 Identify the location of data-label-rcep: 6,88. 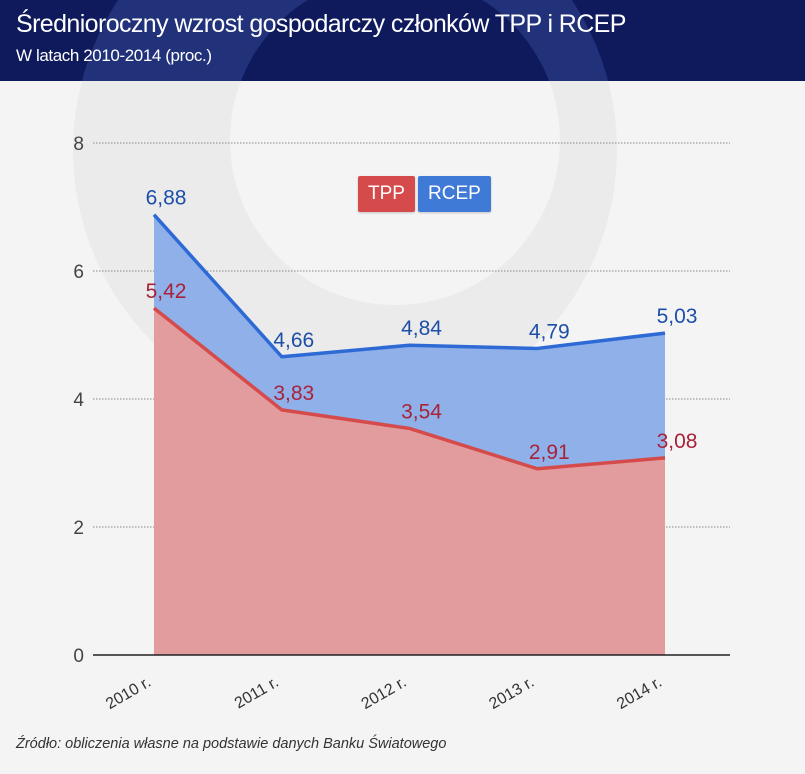
(166, 198).